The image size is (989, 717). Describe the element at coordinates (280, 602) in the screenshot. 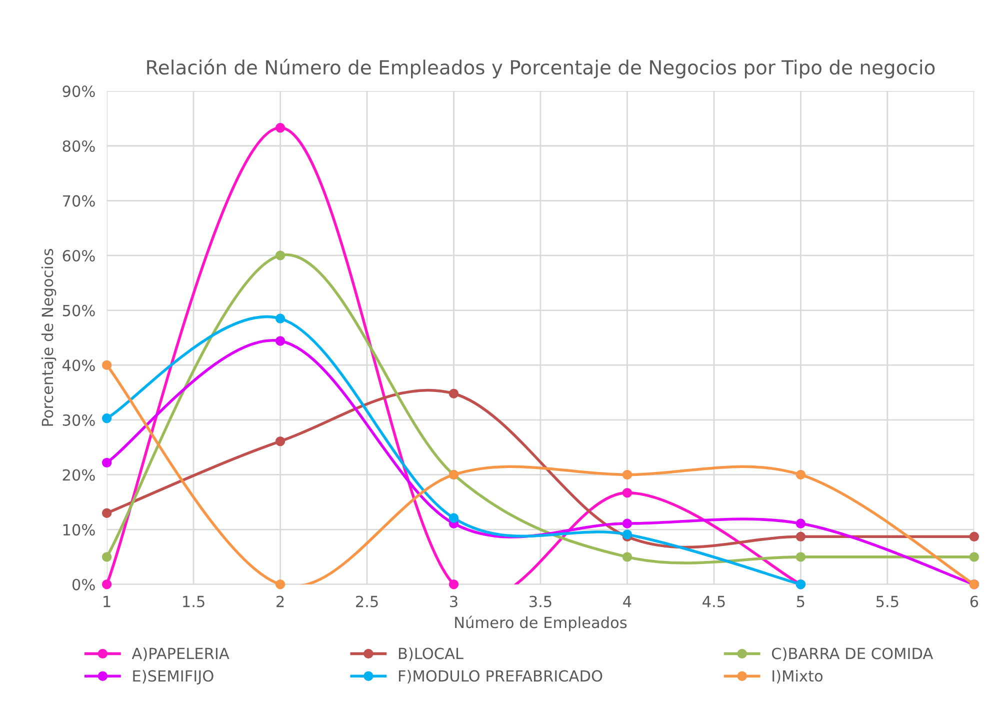

I see `x-tick-label: 2` at that location.